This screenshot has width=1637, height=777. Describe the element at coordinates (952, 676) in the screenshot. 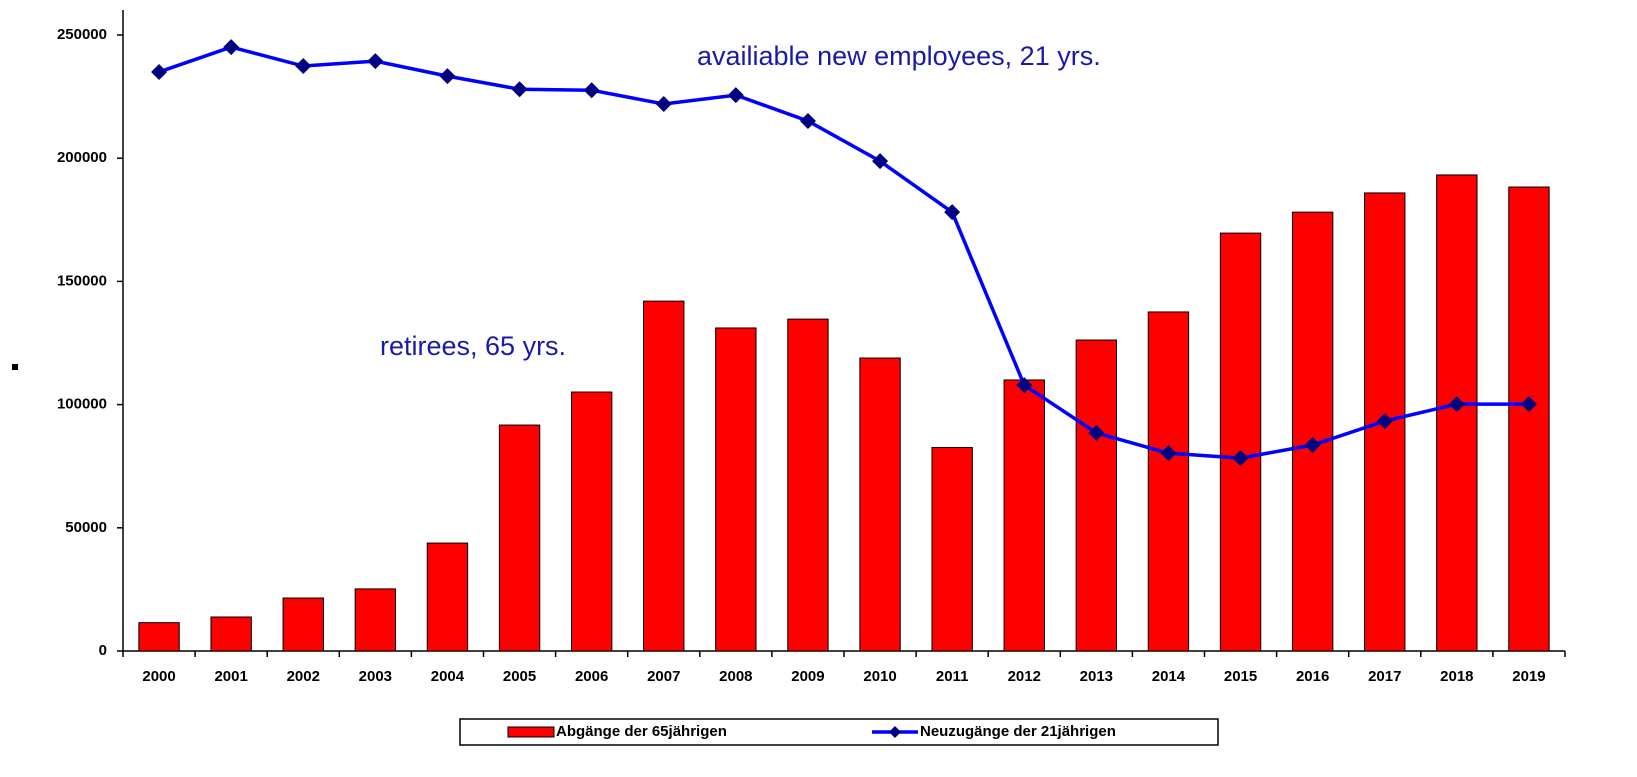

I see `x-tick-label: 2011` at that location.